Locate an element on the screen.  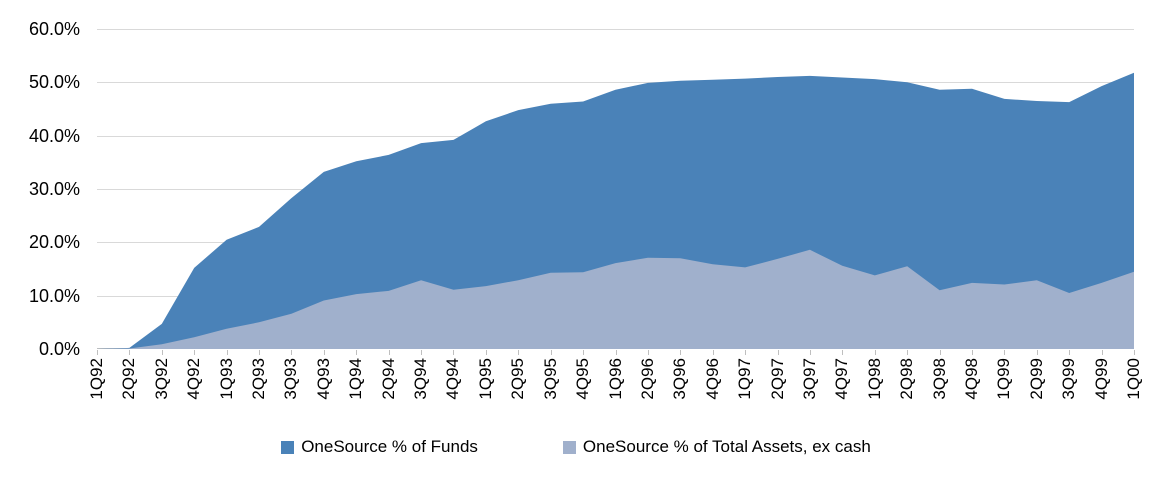
x-axis-tick-label: 2Q93 is located at coordinates (258, 379).